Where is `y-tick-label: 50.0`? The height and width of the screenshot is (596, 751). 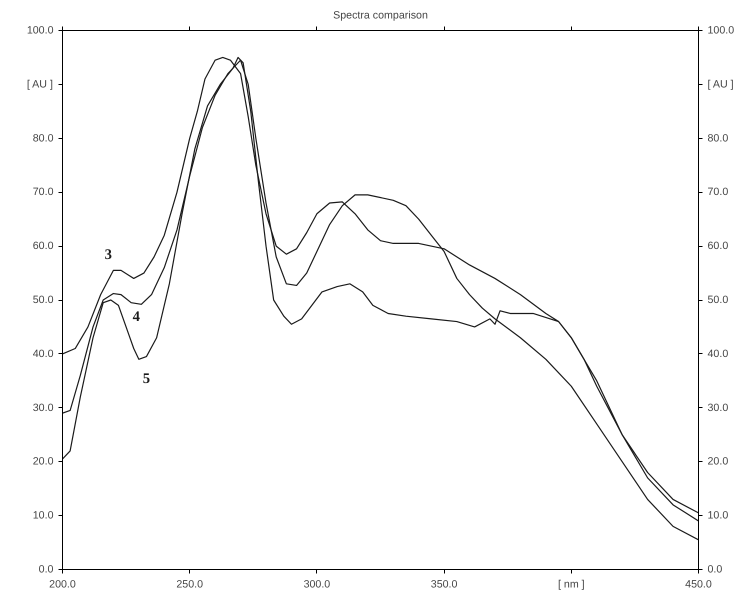 y-tick-label: 50.0 is located at coordinates (43, 300).